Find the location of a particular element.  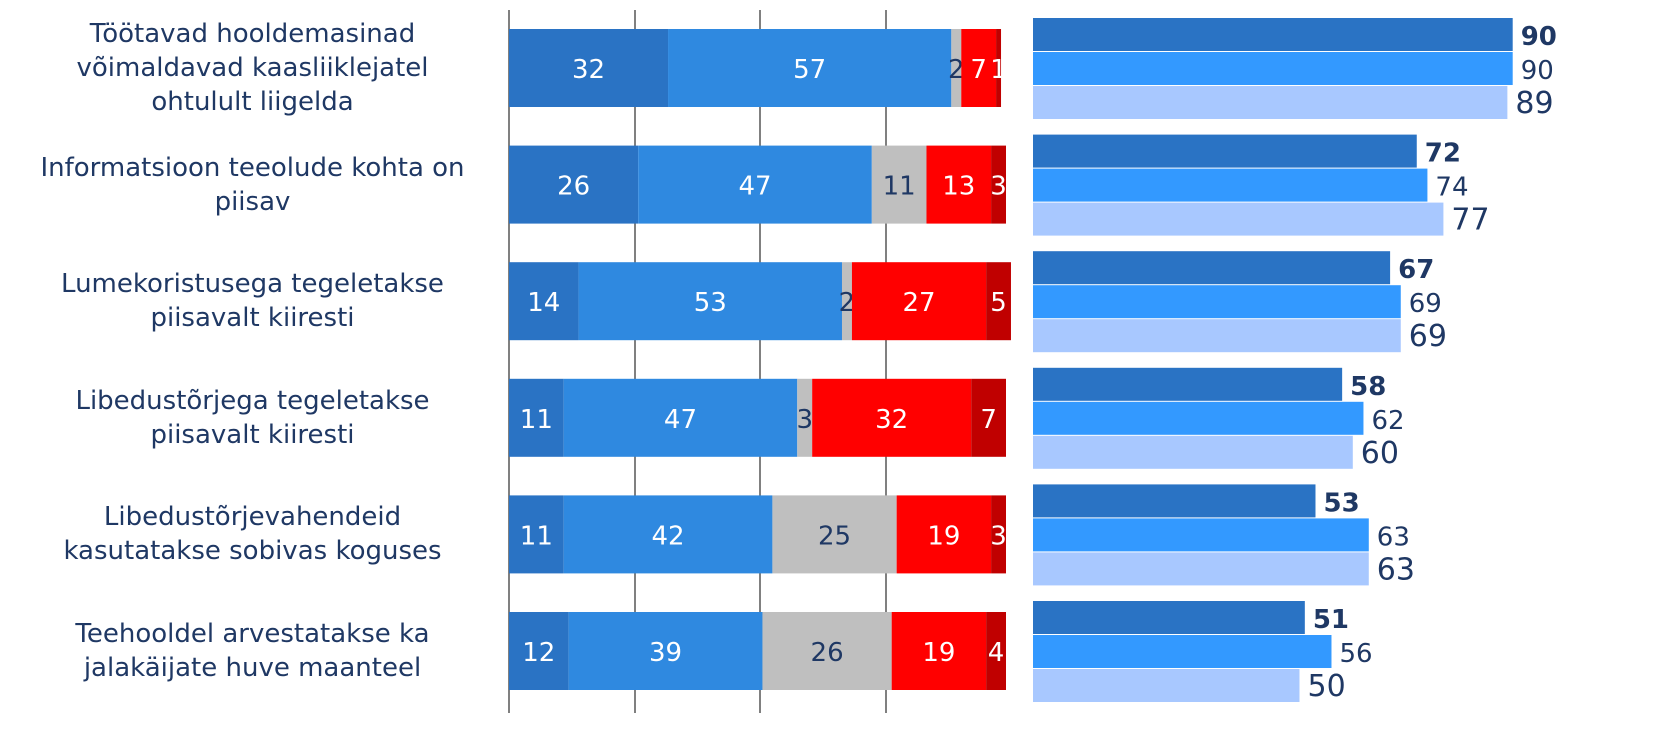

stacked-value-label: 25 is located at coordinates (834, 536).